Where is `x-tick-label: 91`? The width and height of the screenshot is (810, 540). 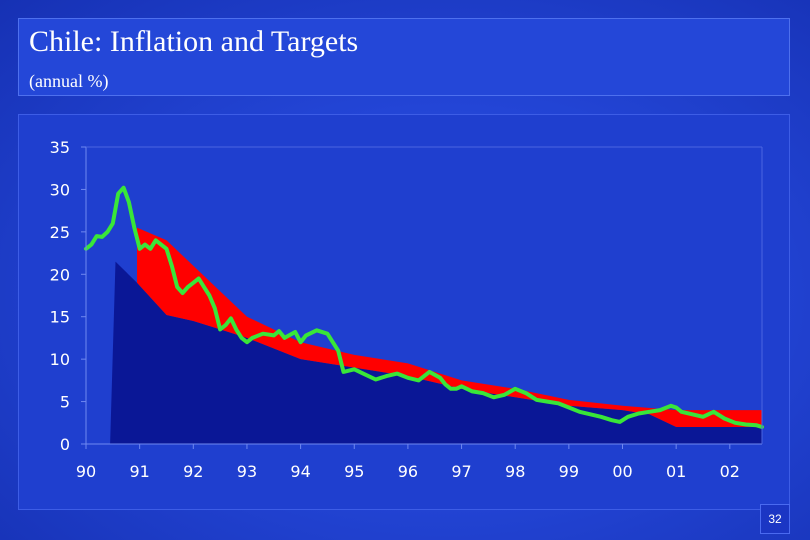
x-tick-label: 91 is located at coordinates (139, 471).